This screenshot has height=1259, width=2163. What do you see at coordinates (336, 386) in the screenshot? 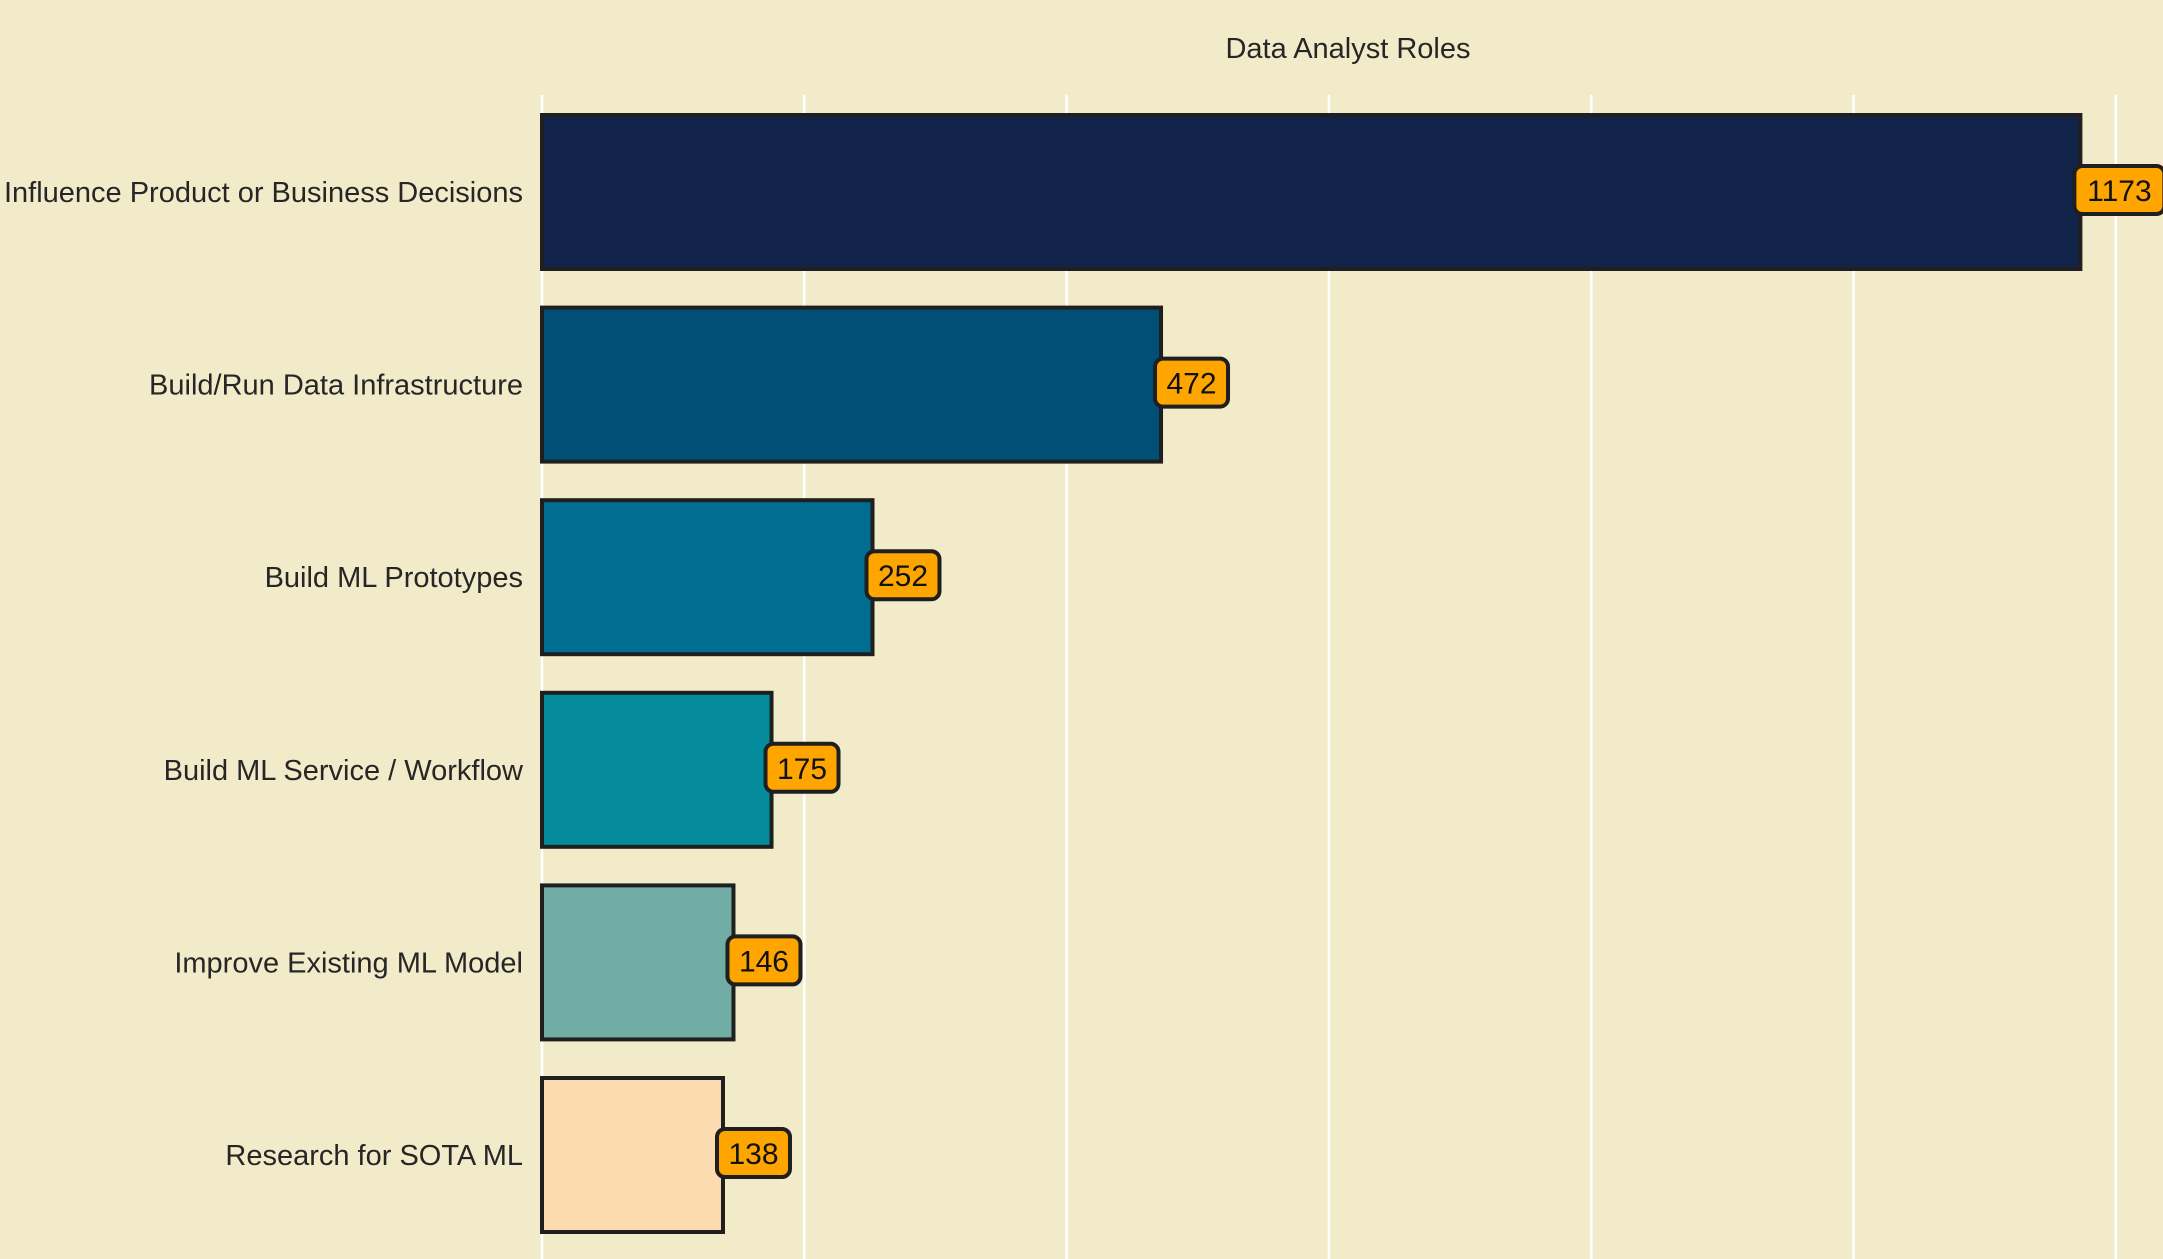
I see `y-tick-label: Build/Run Data Infrastructure` at bounding box center [336, 386].